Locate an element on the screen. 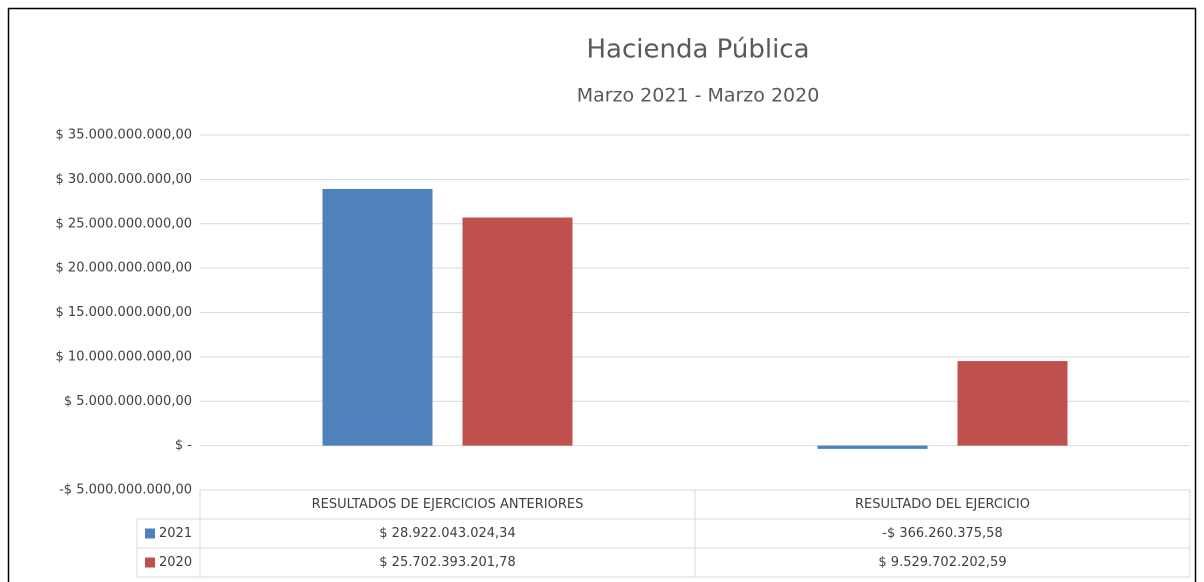  y-tick-label: $ 10.000.000.000,00 is located at coordinates (124, 356).